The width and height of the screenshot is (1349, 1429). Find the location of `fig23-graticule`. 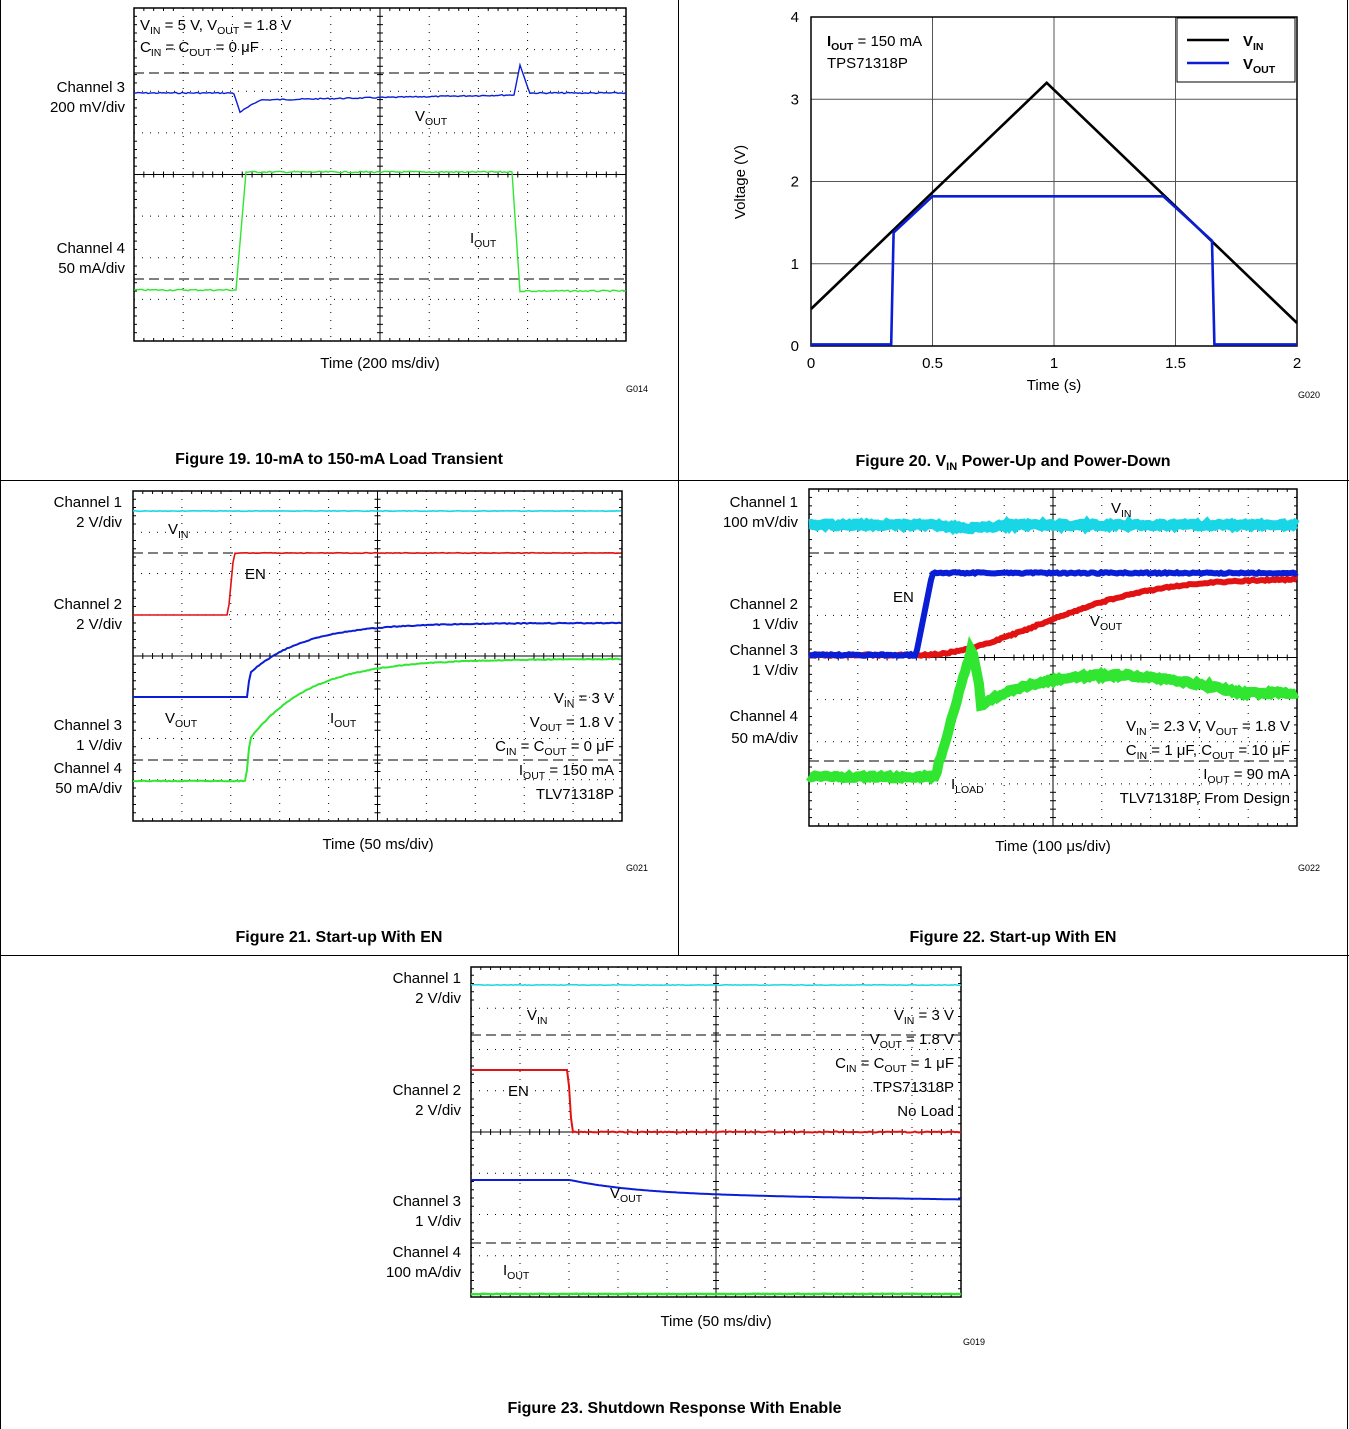

fig23-graticule is located at coordinates (716, 1132).